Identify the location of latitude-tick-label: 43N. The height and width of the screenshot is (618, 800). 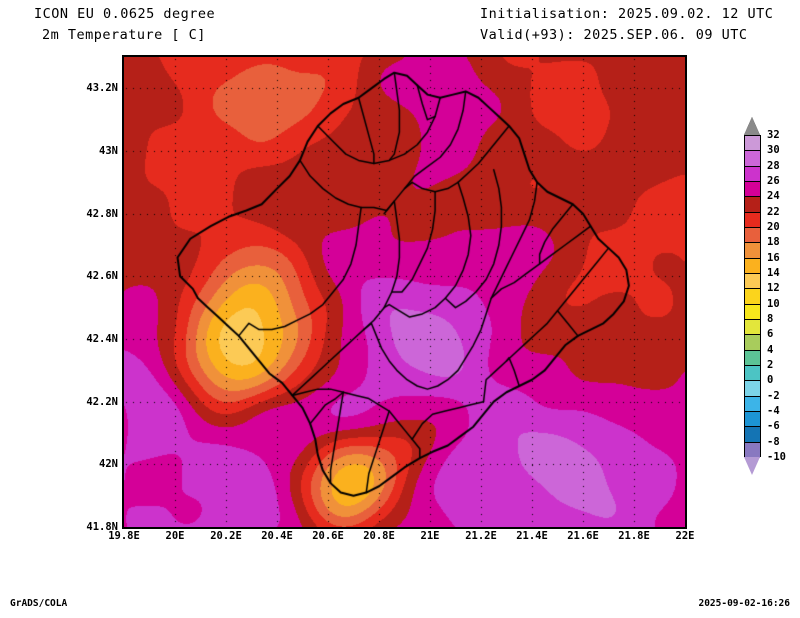
(108, 151).